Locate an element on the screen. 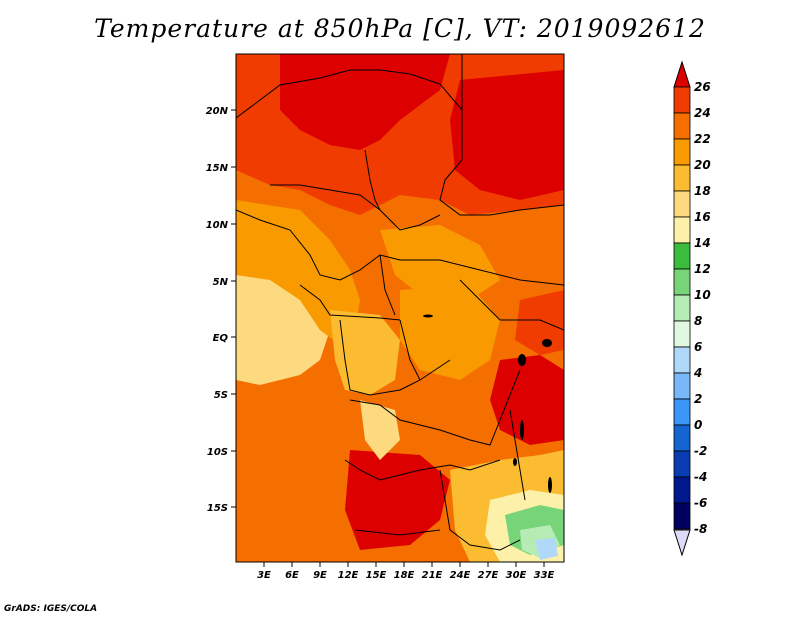 The height and width of the screenshot is (618, 800). longitude-axis: 3E 6E 9E 12E 15E 18E 21E 24E 27E 30E 33E is located at coordinates (406, 571).